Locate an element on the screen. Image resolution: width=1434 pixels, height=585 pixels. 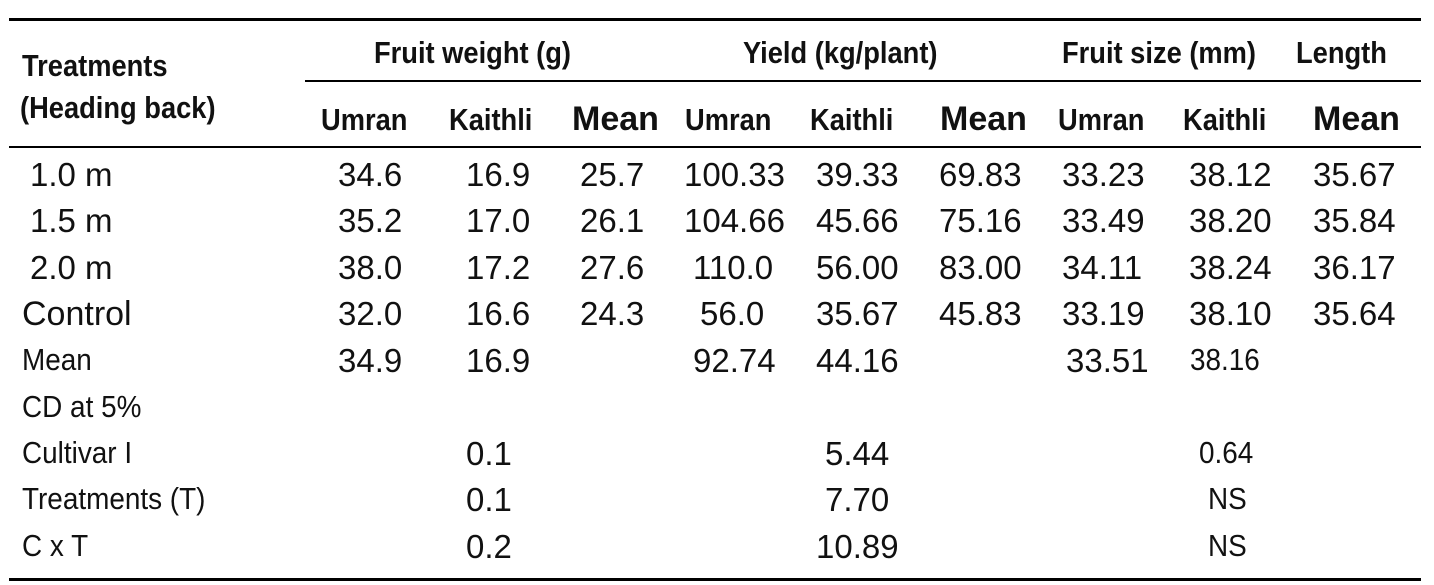
row-label: 1.0 m is located at coordinates (71, 174).